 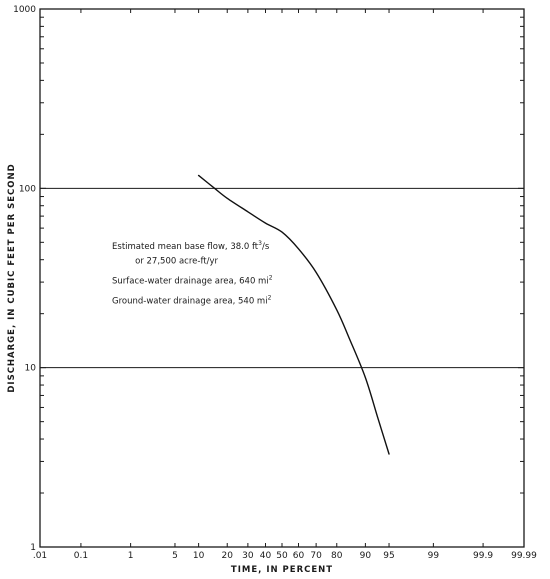 What do you see at coordinates (266, 556) in the screenshot?
I see `x-tick-label-40: 40` at bounding box center [266, 556].